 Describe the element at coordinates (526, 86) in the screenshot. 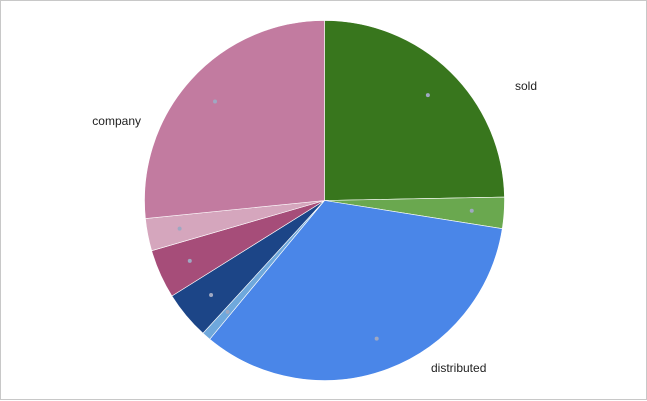

I see `slice-label-sold: sold` at that location.